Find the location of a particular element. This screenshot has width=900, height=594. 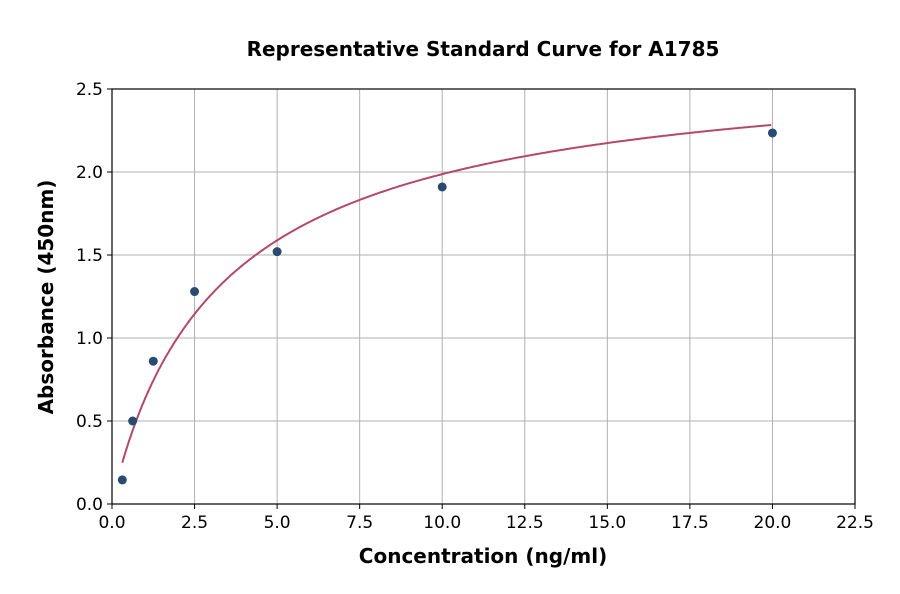

x-tick-label: 10.0 is located at coordinates (442, 523).